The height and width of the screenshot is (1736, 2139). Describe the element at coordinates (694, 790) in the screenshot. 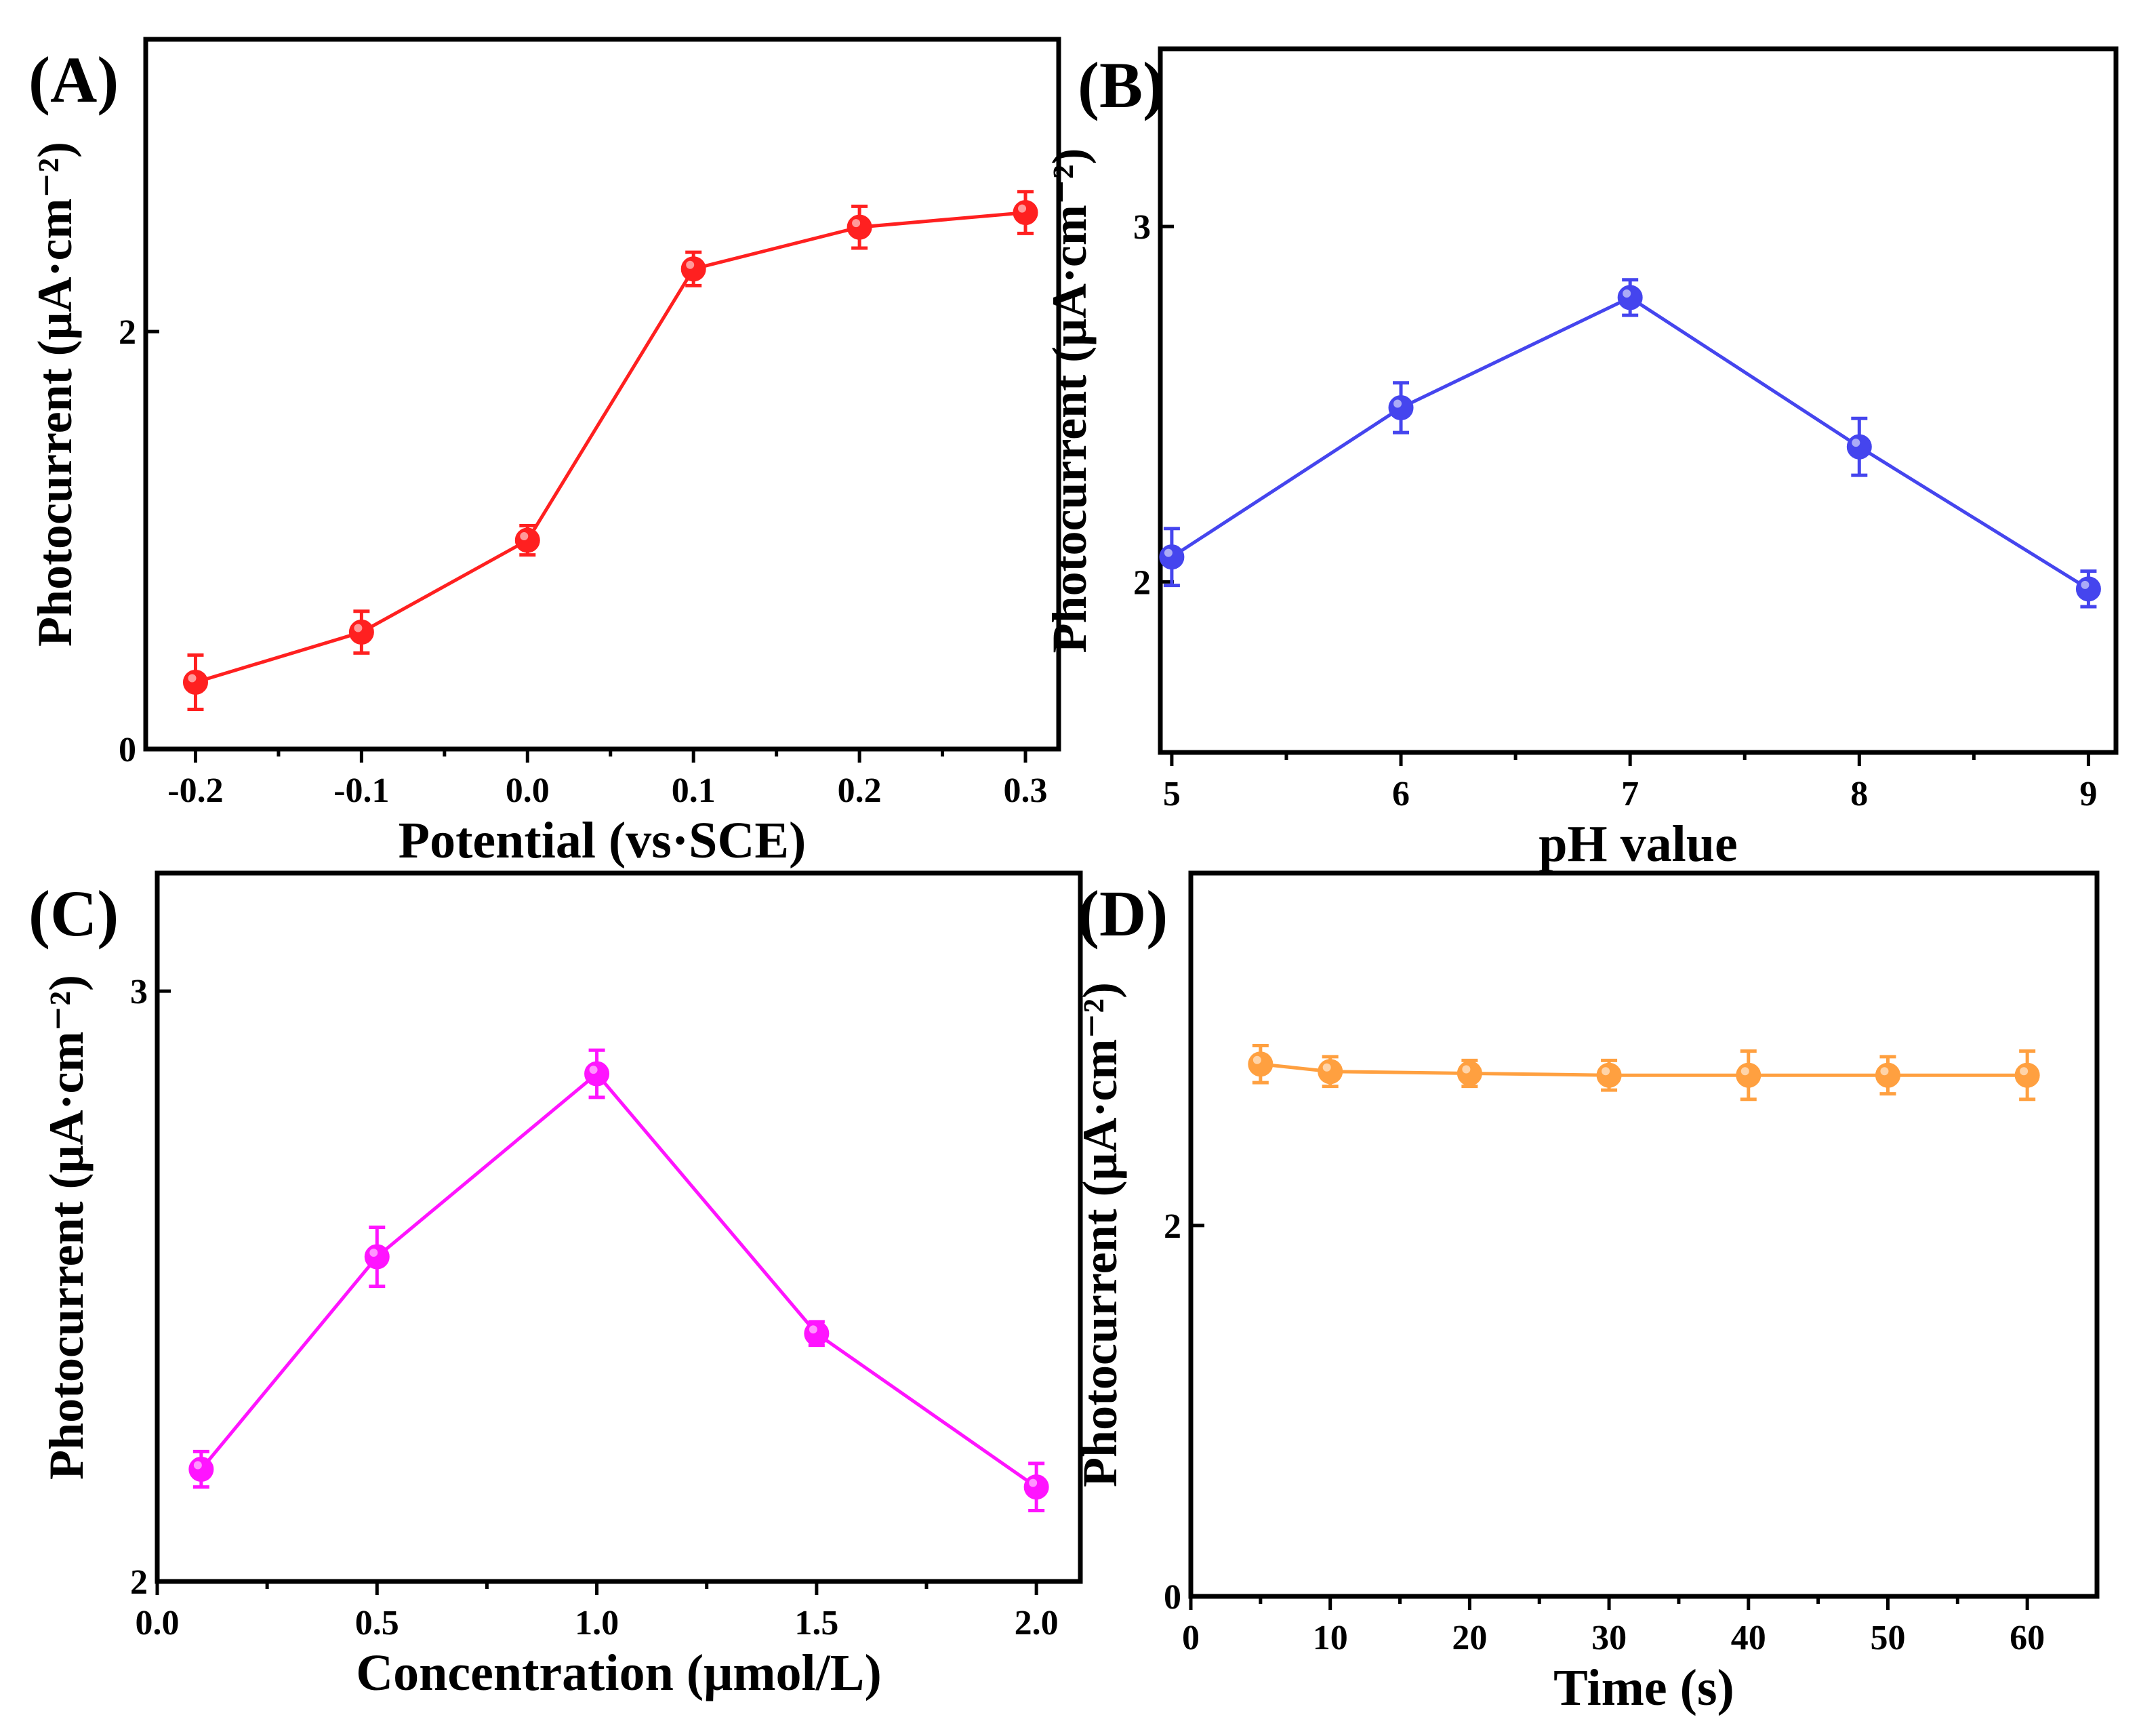

I see `x-tick-label-a-3: 0.1` at that location.